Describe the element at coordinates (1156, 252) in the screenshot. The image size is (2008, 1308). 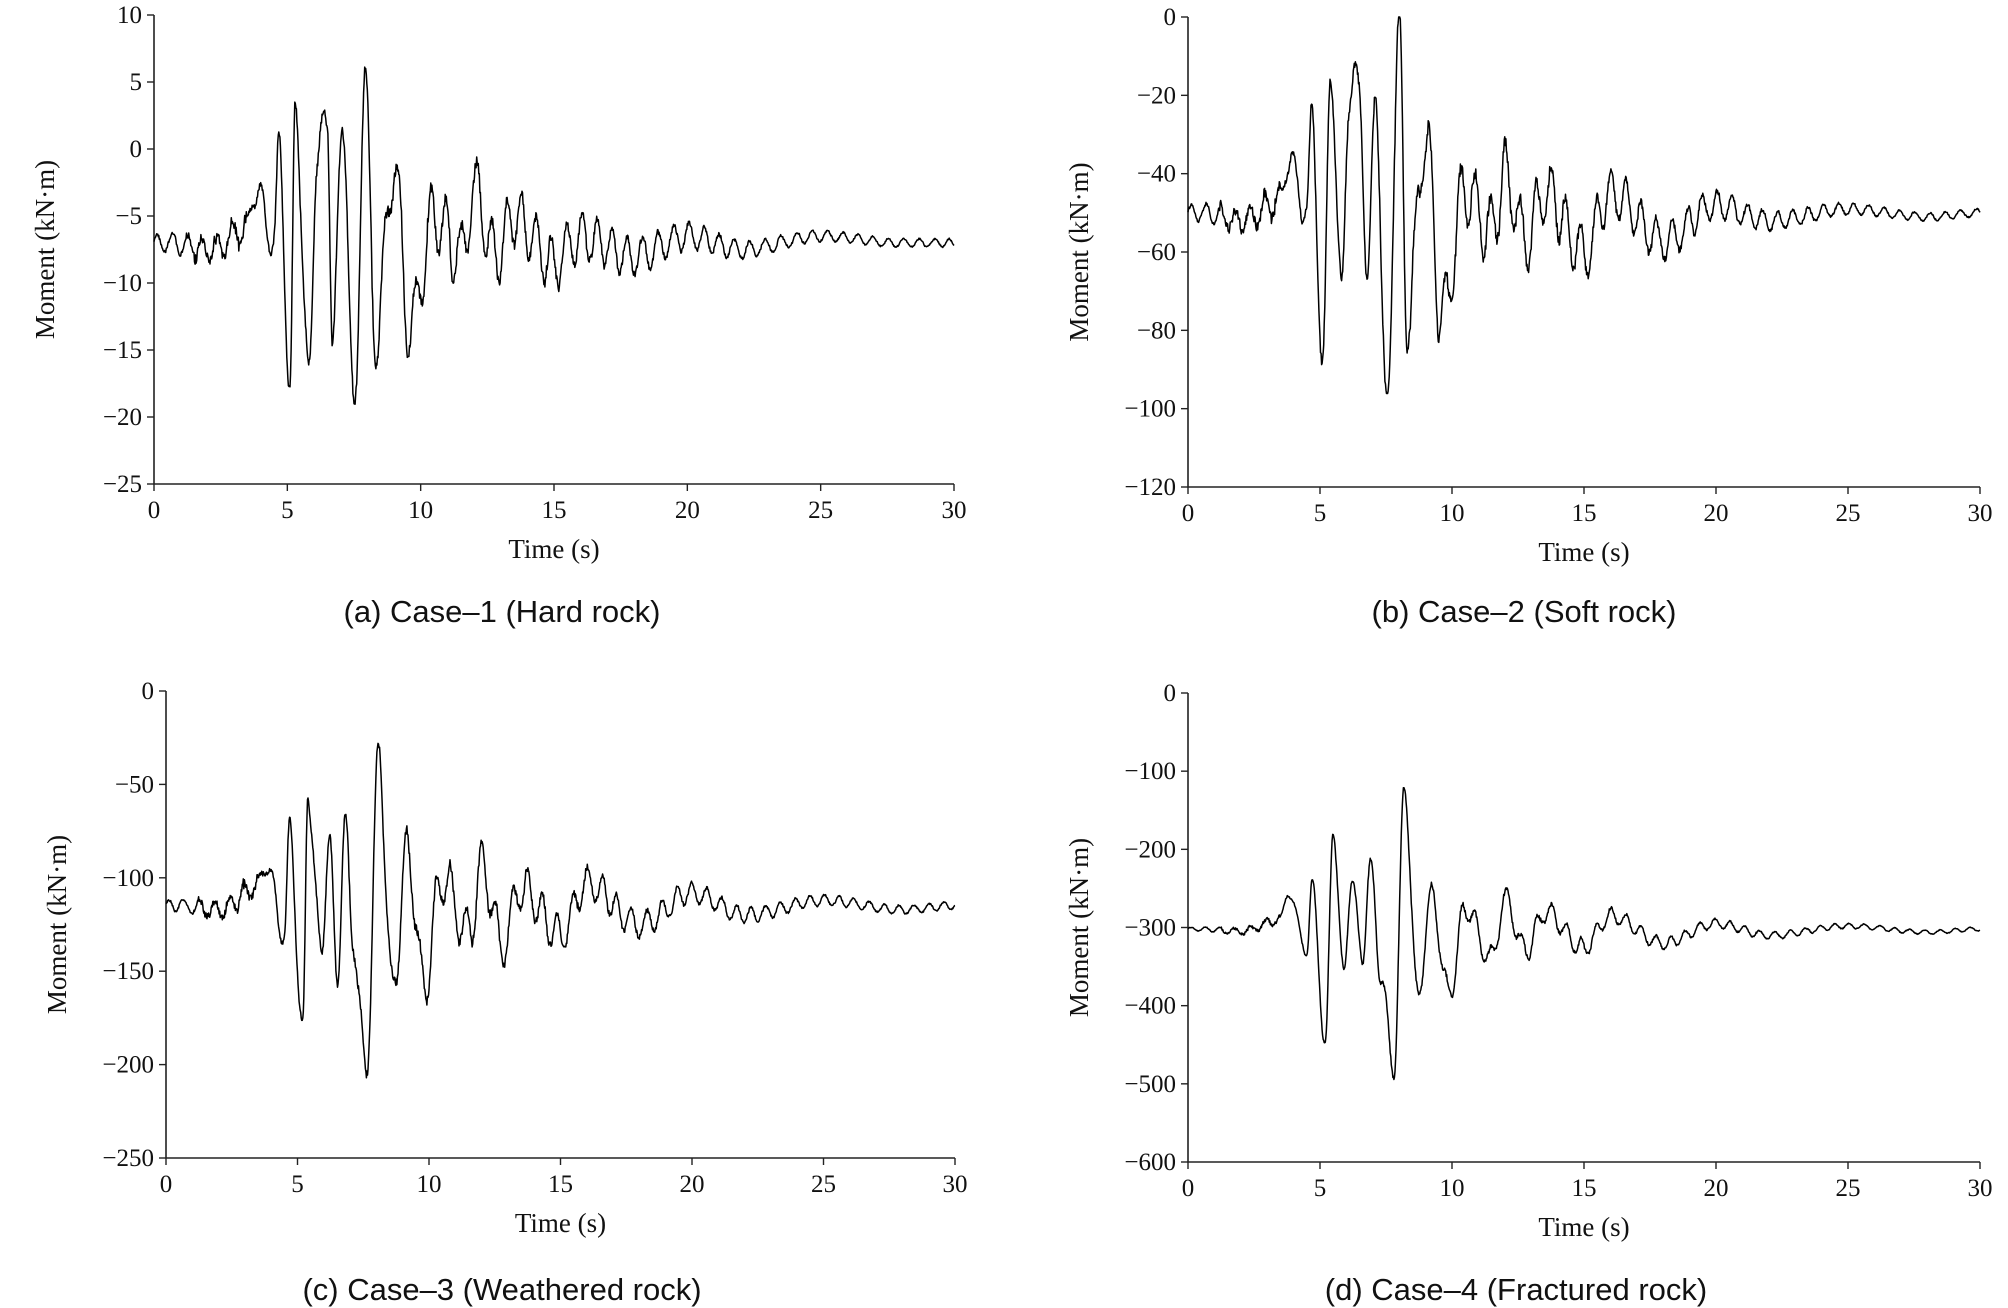
I see `y-tick-label: −60` at that location.